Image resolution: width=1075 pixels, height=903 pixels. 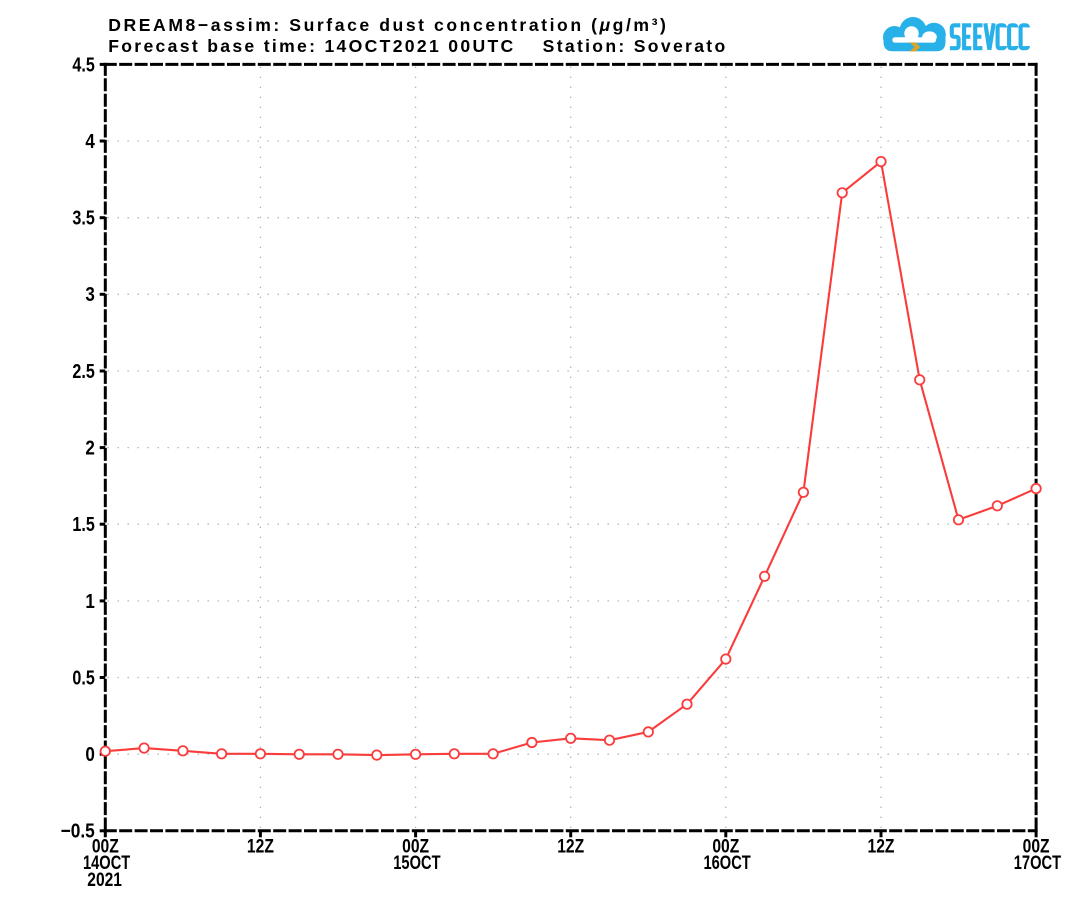 I want to click on svg-text: 16OCT, so click(x=727, y=862).